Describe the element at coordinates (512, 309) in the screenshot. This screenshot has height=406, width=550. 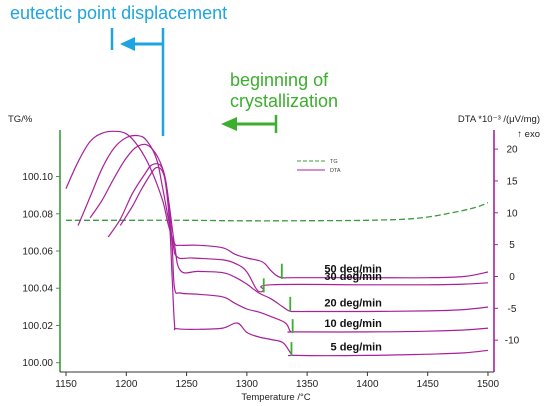
I see `right-tick-label-5: -5` at that location.